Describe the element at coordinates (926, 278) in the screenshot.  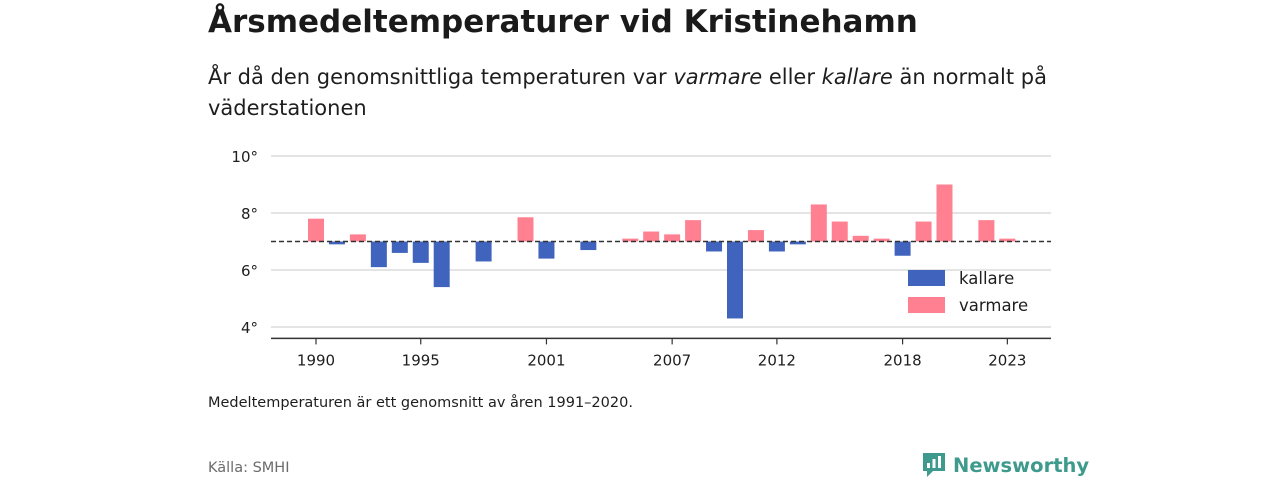
I see `legend-swatch-kallare` at that location.